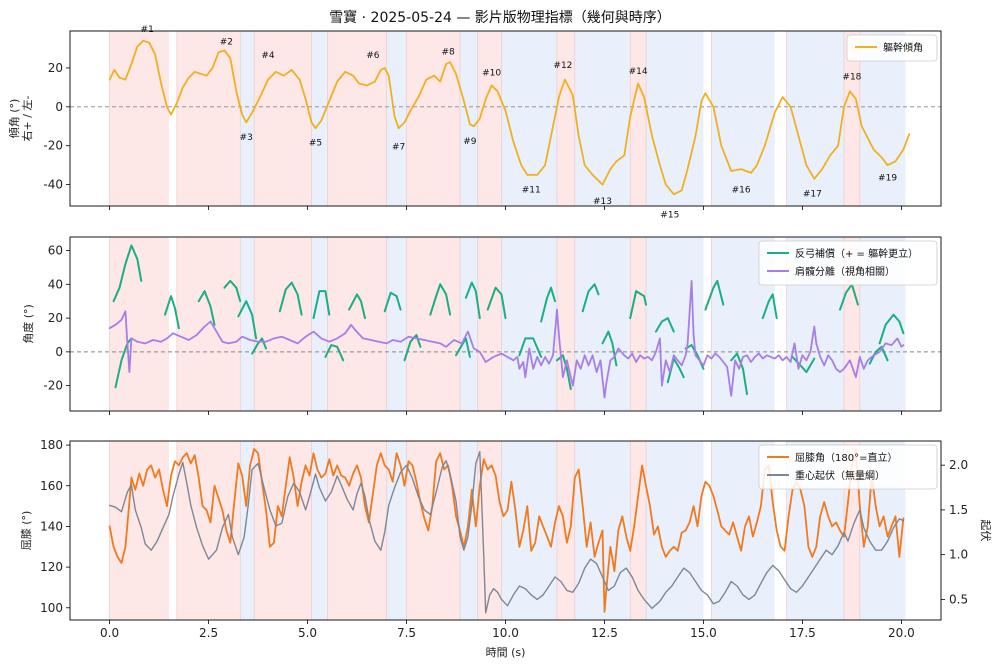 This screenshot has width=996, height=668. I want to click on y-axis: -20 0 20 40 60, so click(56, 318).